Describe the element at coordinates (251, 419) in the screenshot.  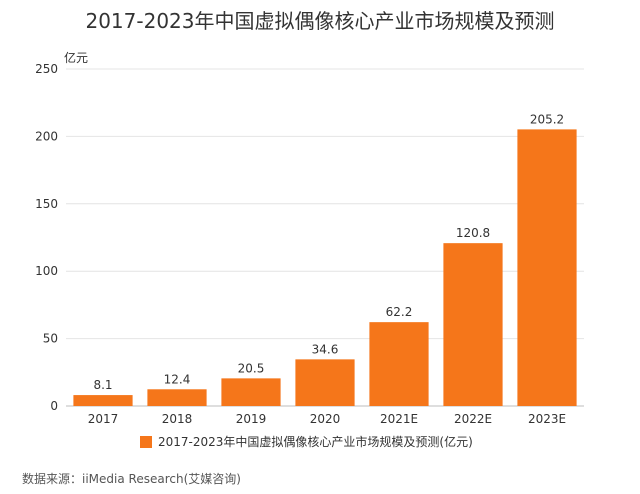
I see `x-tick-label: 2019` at that location.